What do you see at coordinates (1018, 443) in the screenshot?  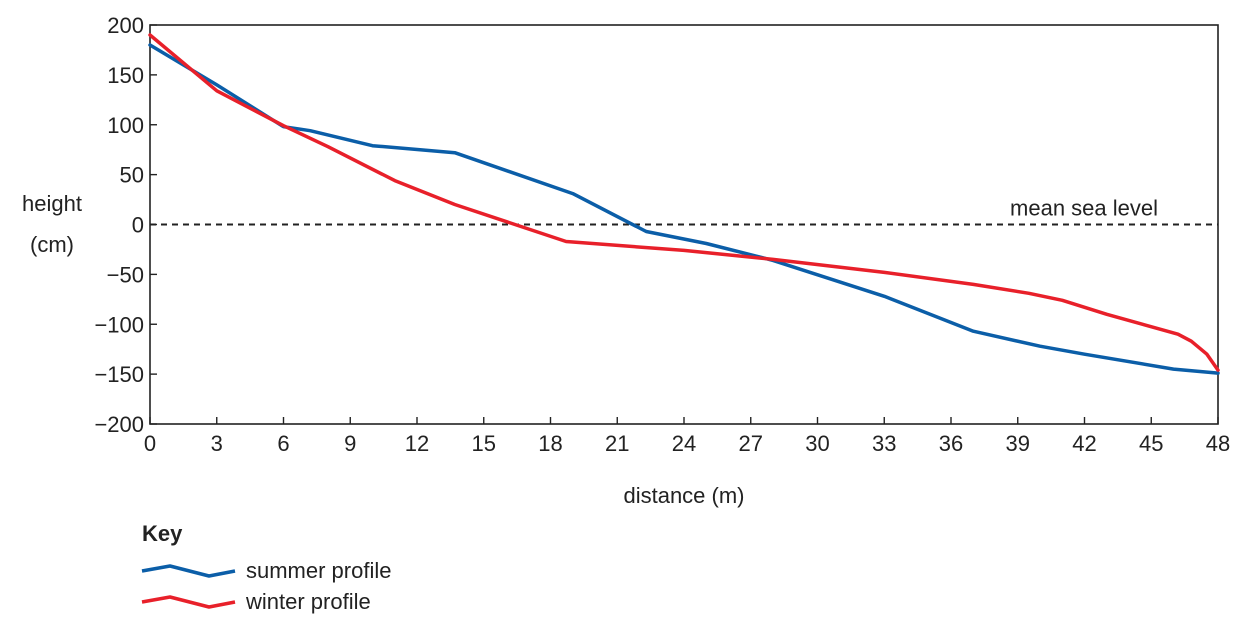 I see `x-tick-label: 39` at bounding box center [1018, 443].